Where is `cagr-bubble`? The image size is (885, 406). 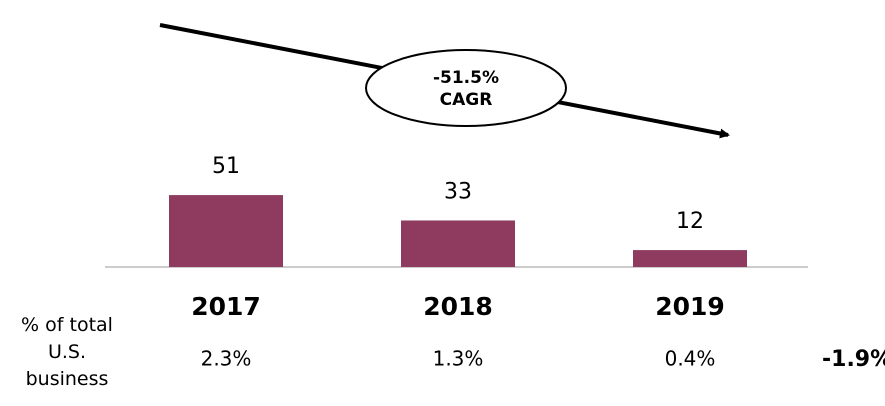
cagr-bubble is located at coordinates (466, 88).